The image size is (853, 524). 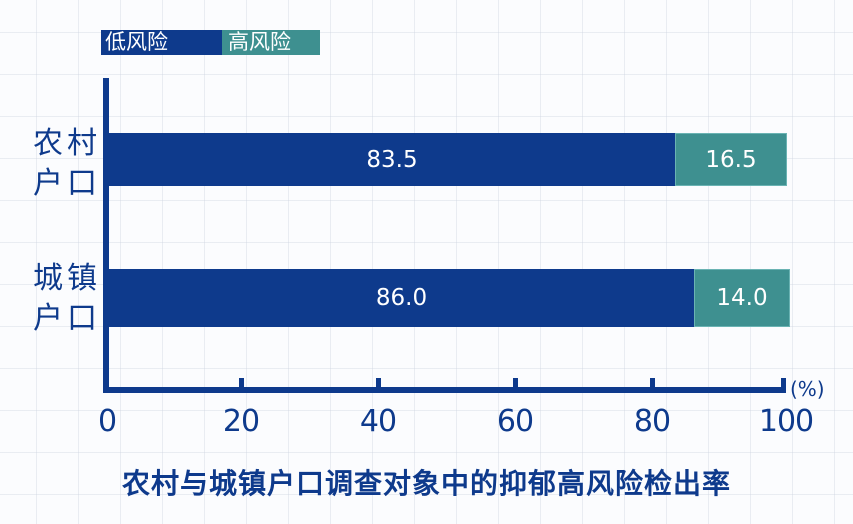 I want to click on category-label-rural: 农村 户口, so click(x=68, y=164).